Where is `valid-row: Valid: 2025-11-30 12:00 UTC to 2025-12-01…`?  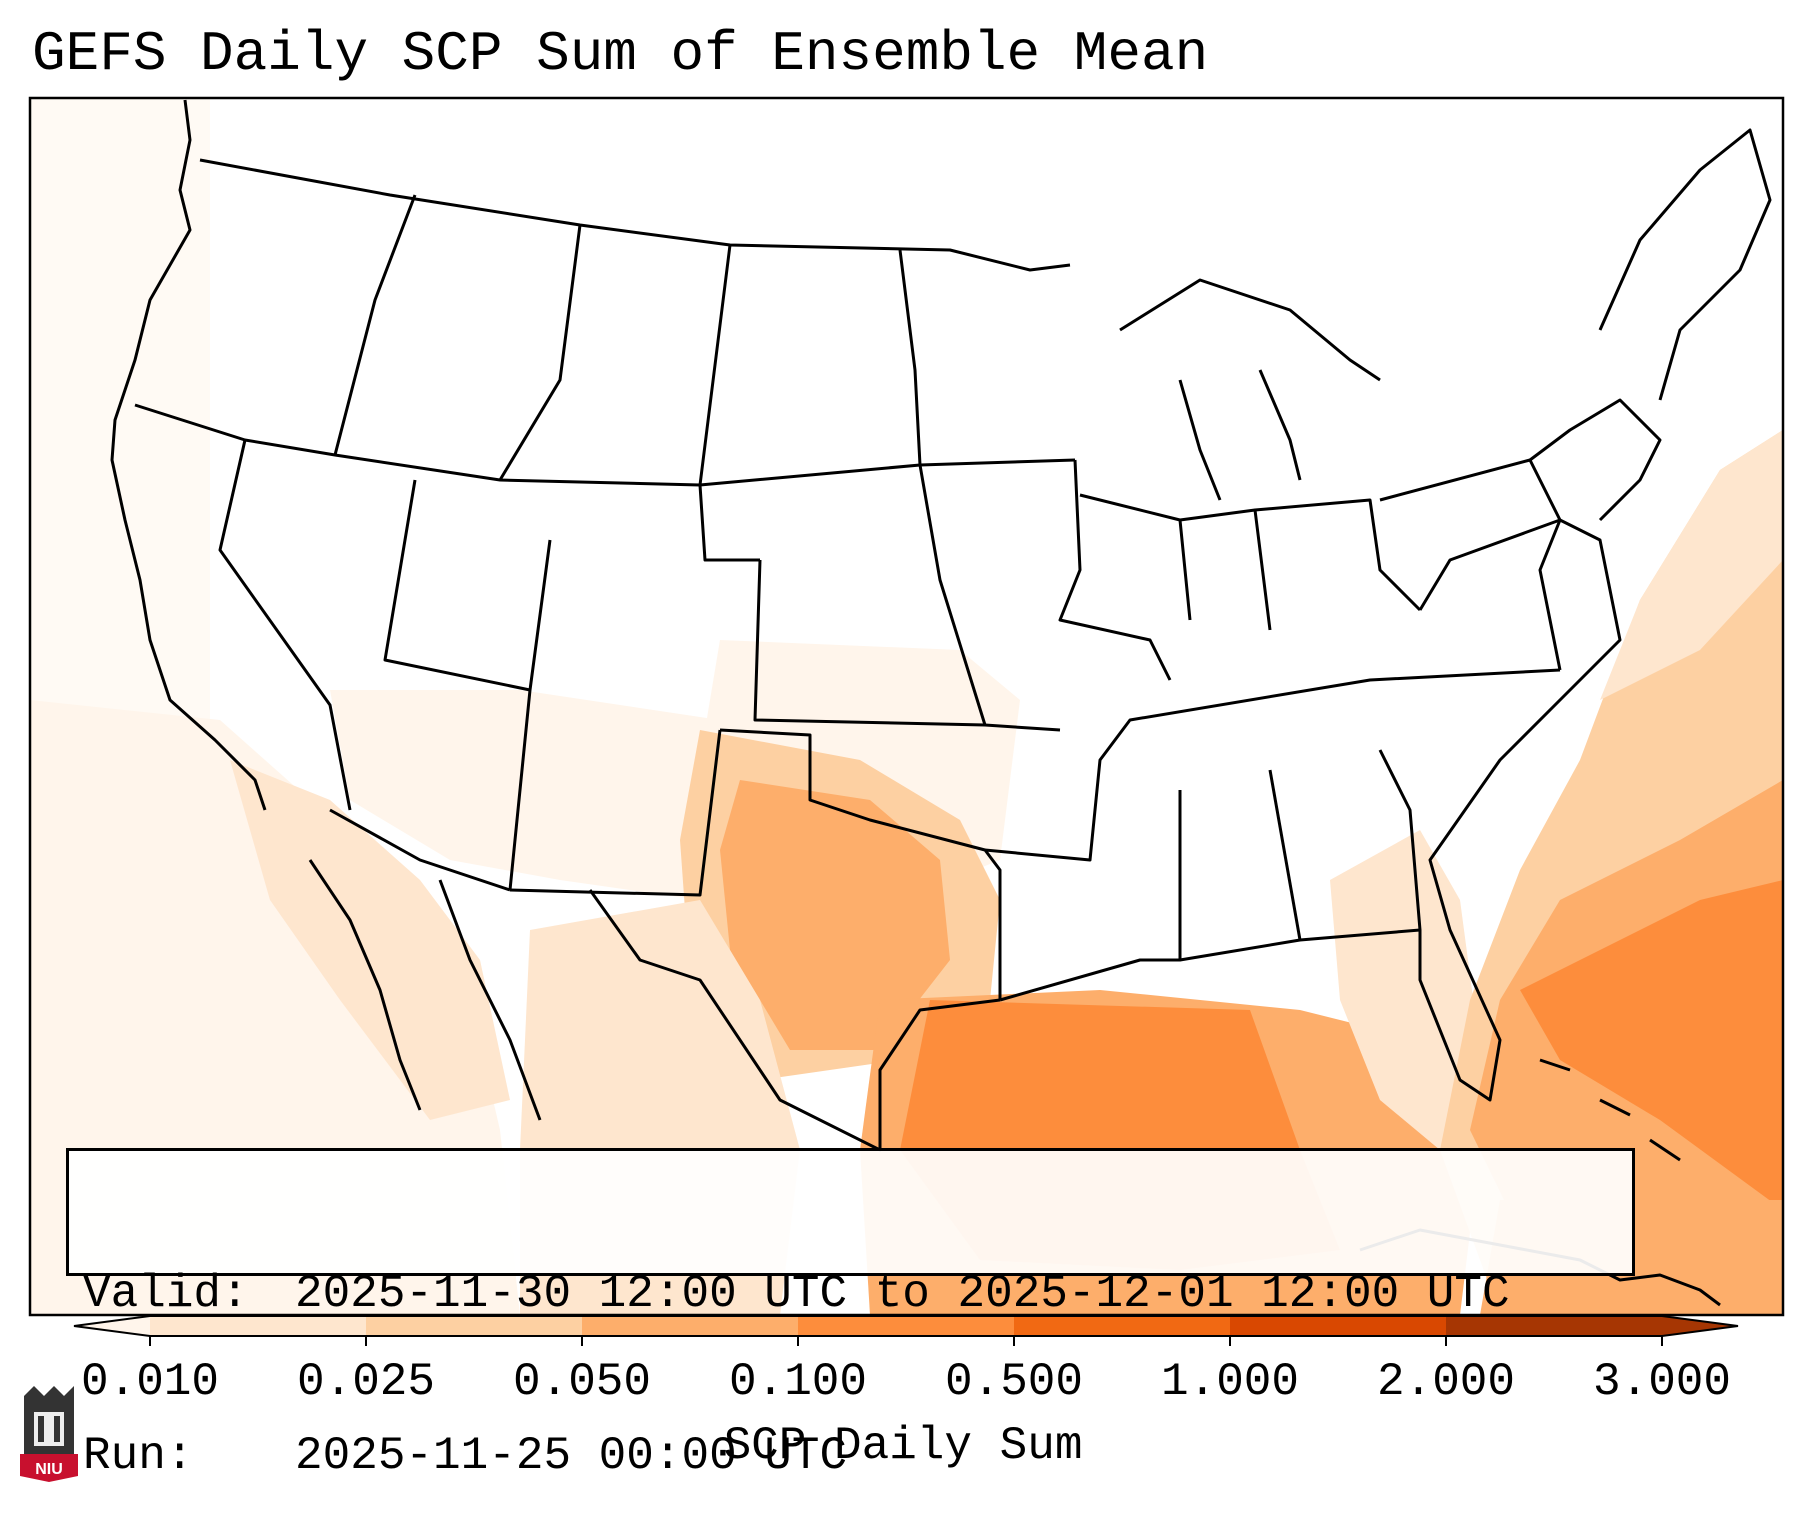
valid-row: Valid: 2025-11-30 12:00 UTC to 2025-12-01… is located at coordinates (850, 1294).